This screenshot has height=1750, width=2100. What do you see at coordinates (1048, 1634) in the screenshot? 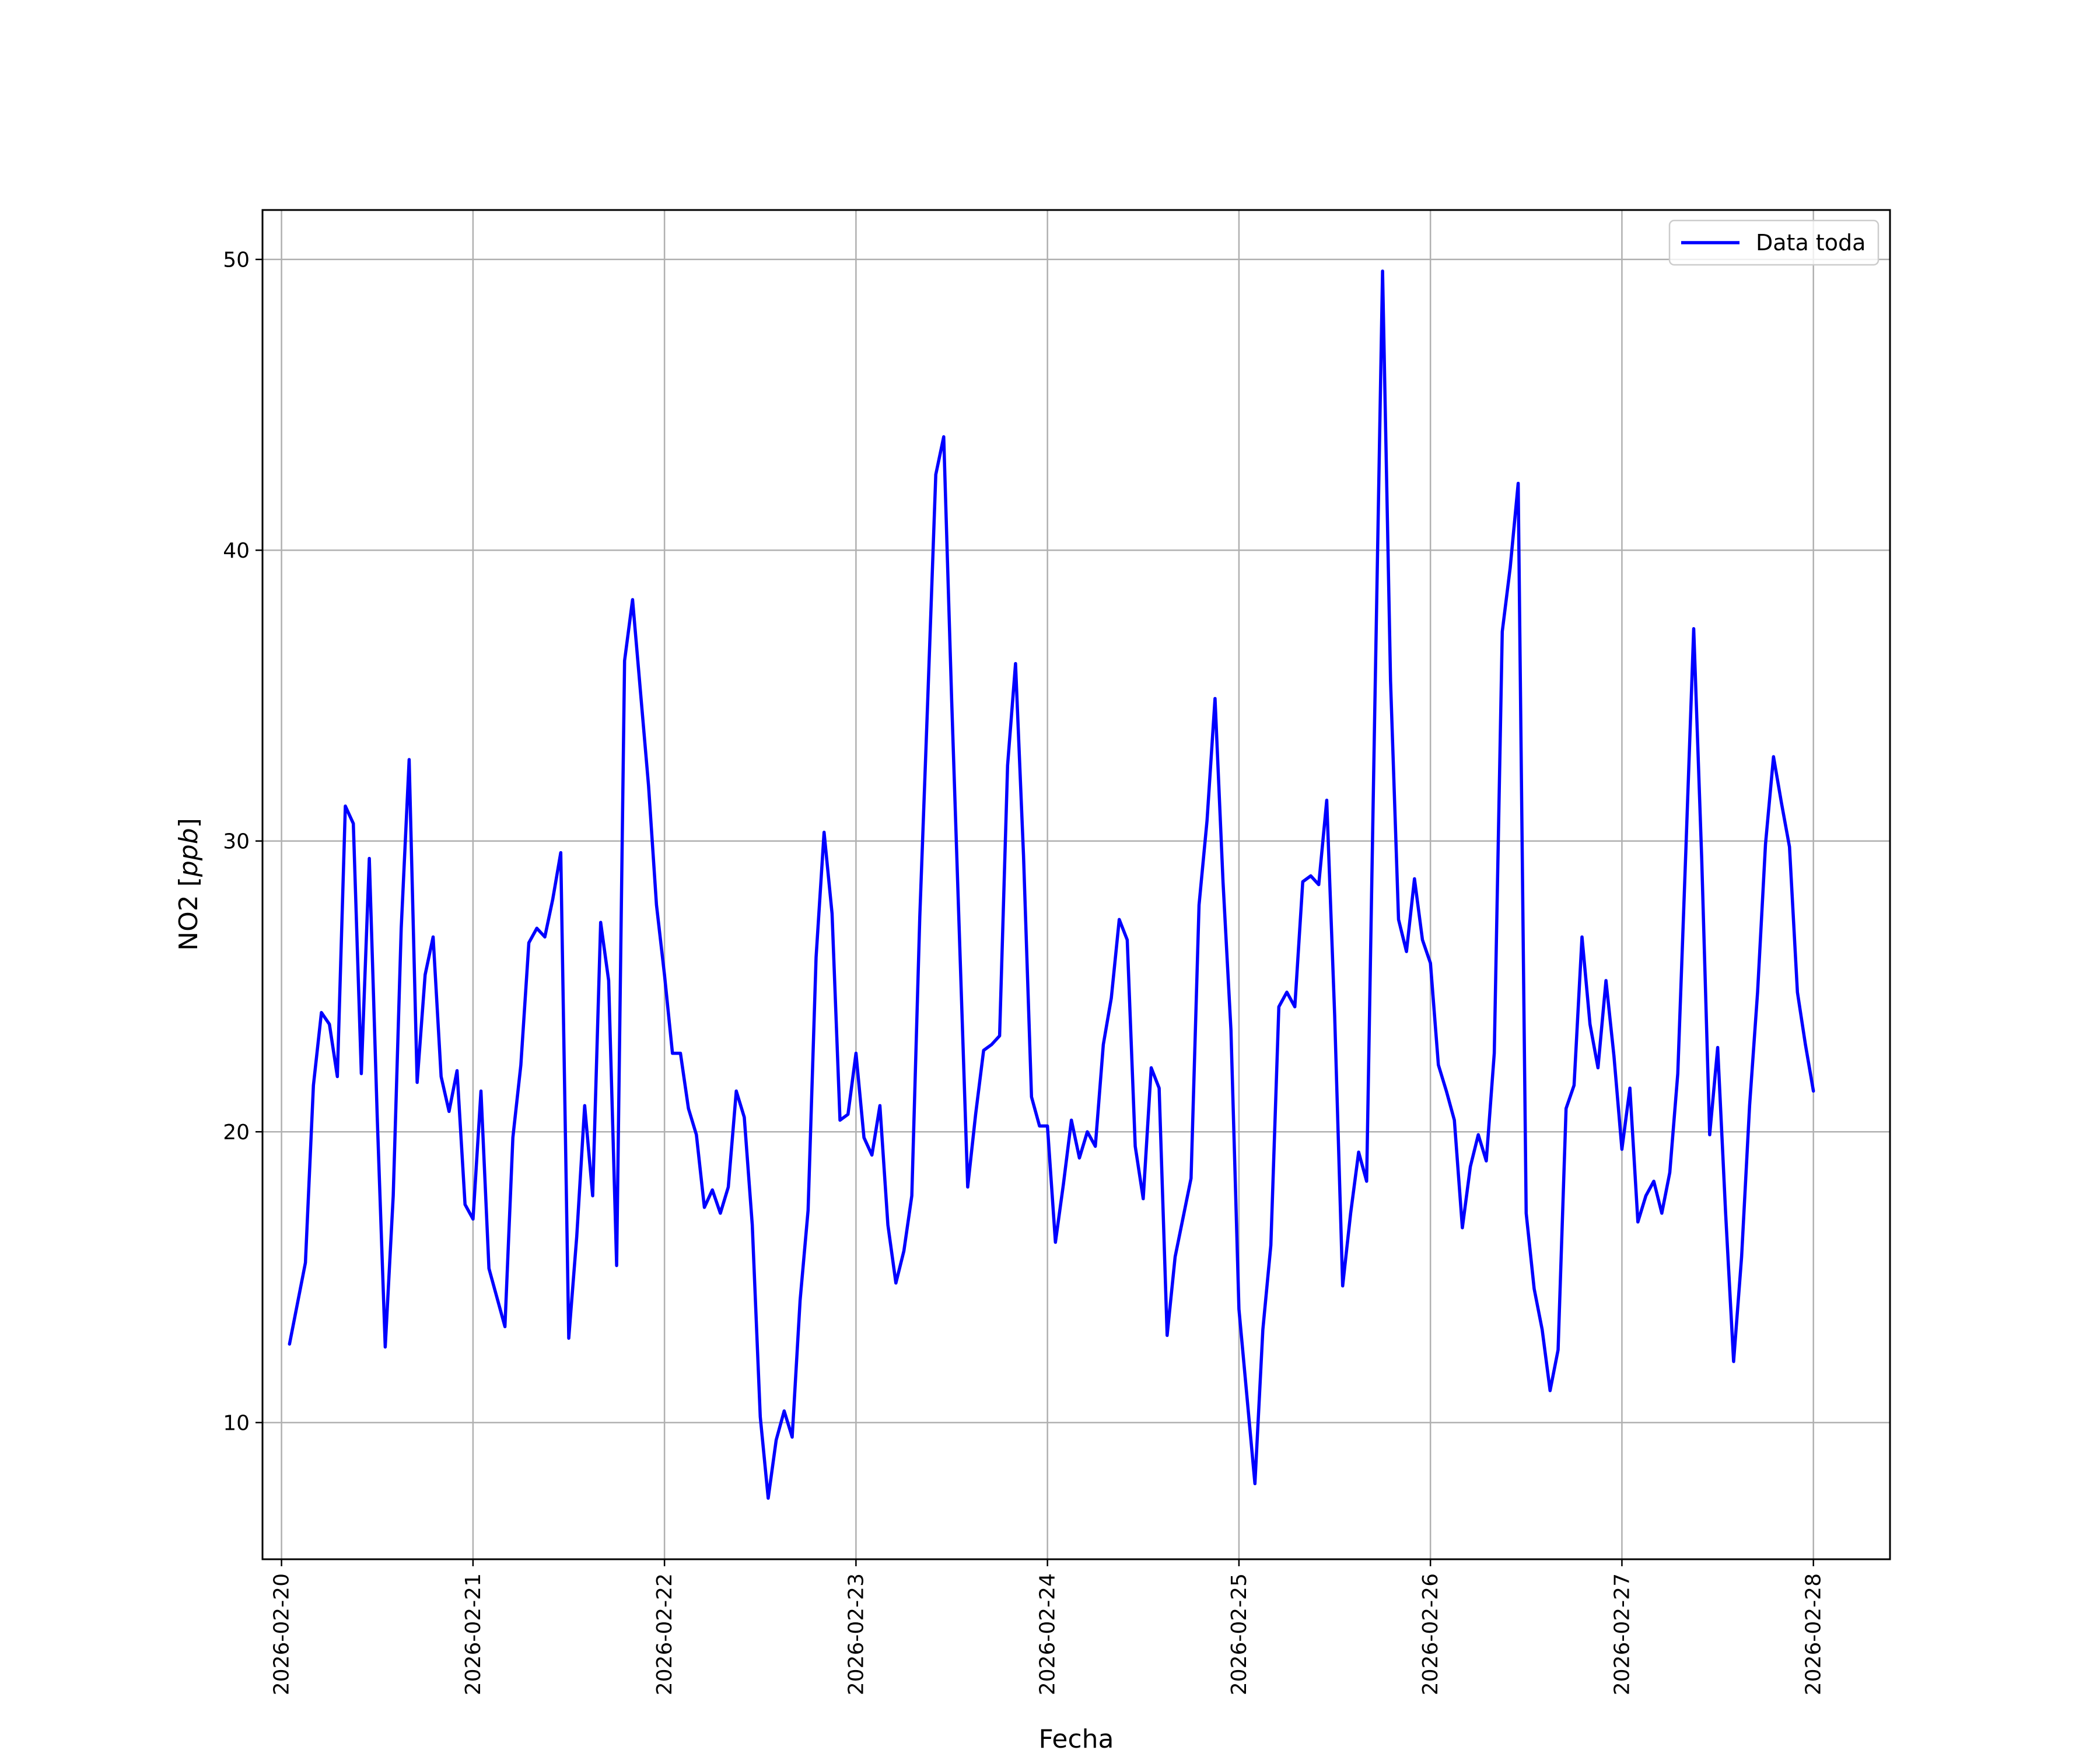
I see `x-tick-label-4: 2026-02-24` at bounding box center [1048, 1634].